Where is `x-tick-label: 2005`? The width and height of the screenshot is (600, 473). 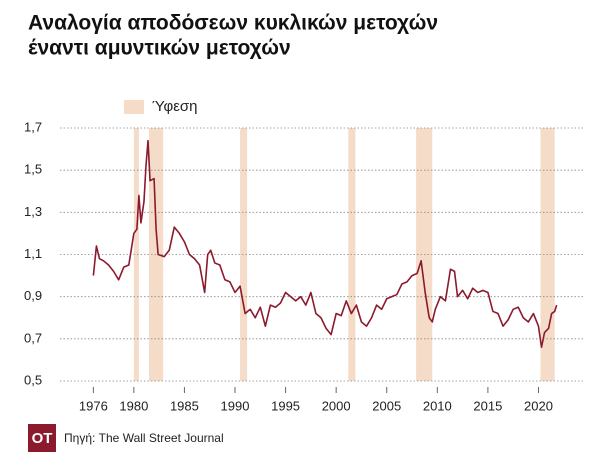
x-tick-label: 2005 is located at coordinates (386, 405).